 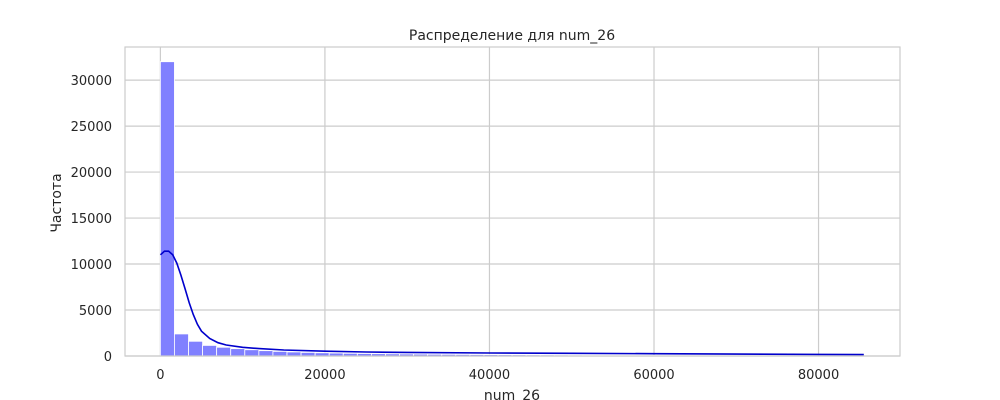 I want to click on y-axis-ticks: 0 5000 10000 15000 20000 25000 30000, so click(x=91, y=219).